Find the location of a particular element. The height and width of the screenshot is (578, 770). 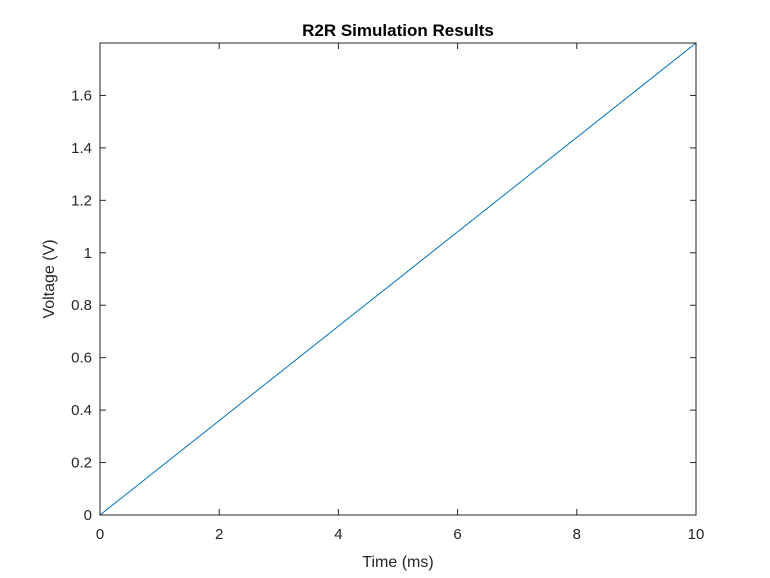

y-tick-label: 0.8 is located at coordinates (81, 305).